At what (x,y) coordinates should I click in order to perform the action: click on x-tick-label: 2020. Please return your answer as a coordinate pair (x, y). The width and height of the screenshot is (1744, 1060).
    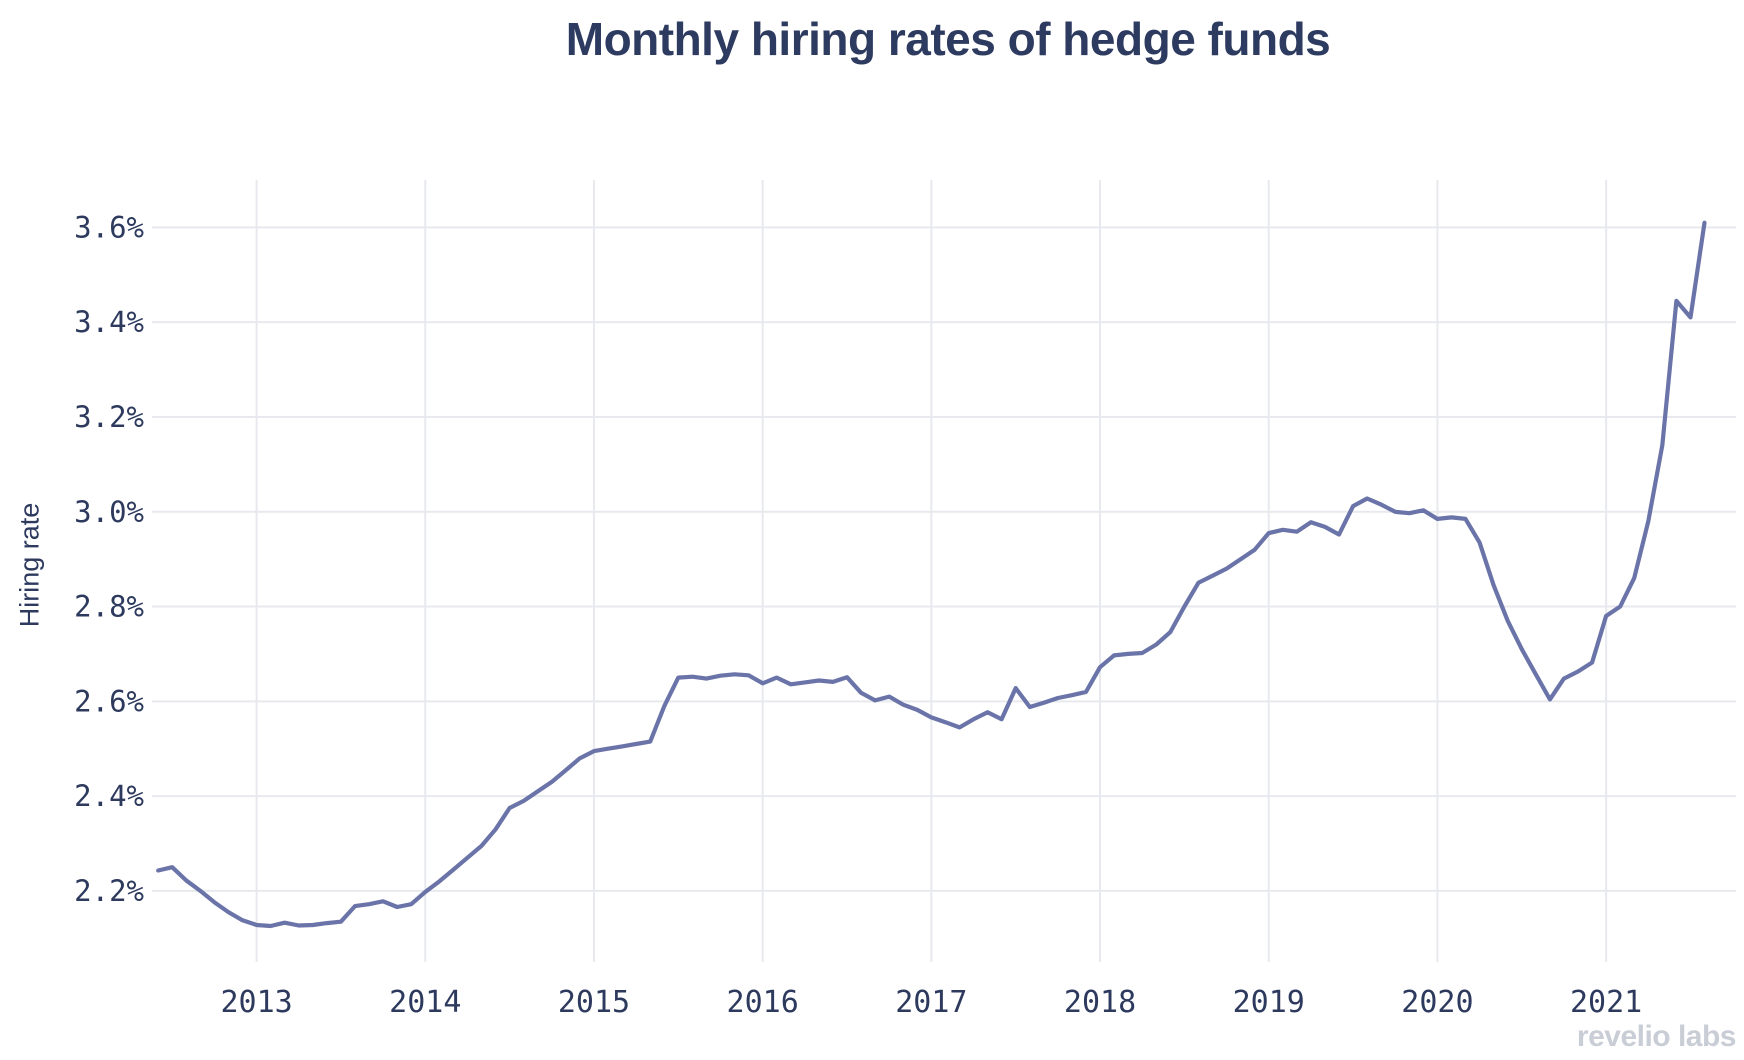
    Looking at the image, I should click on (1437, 1002).